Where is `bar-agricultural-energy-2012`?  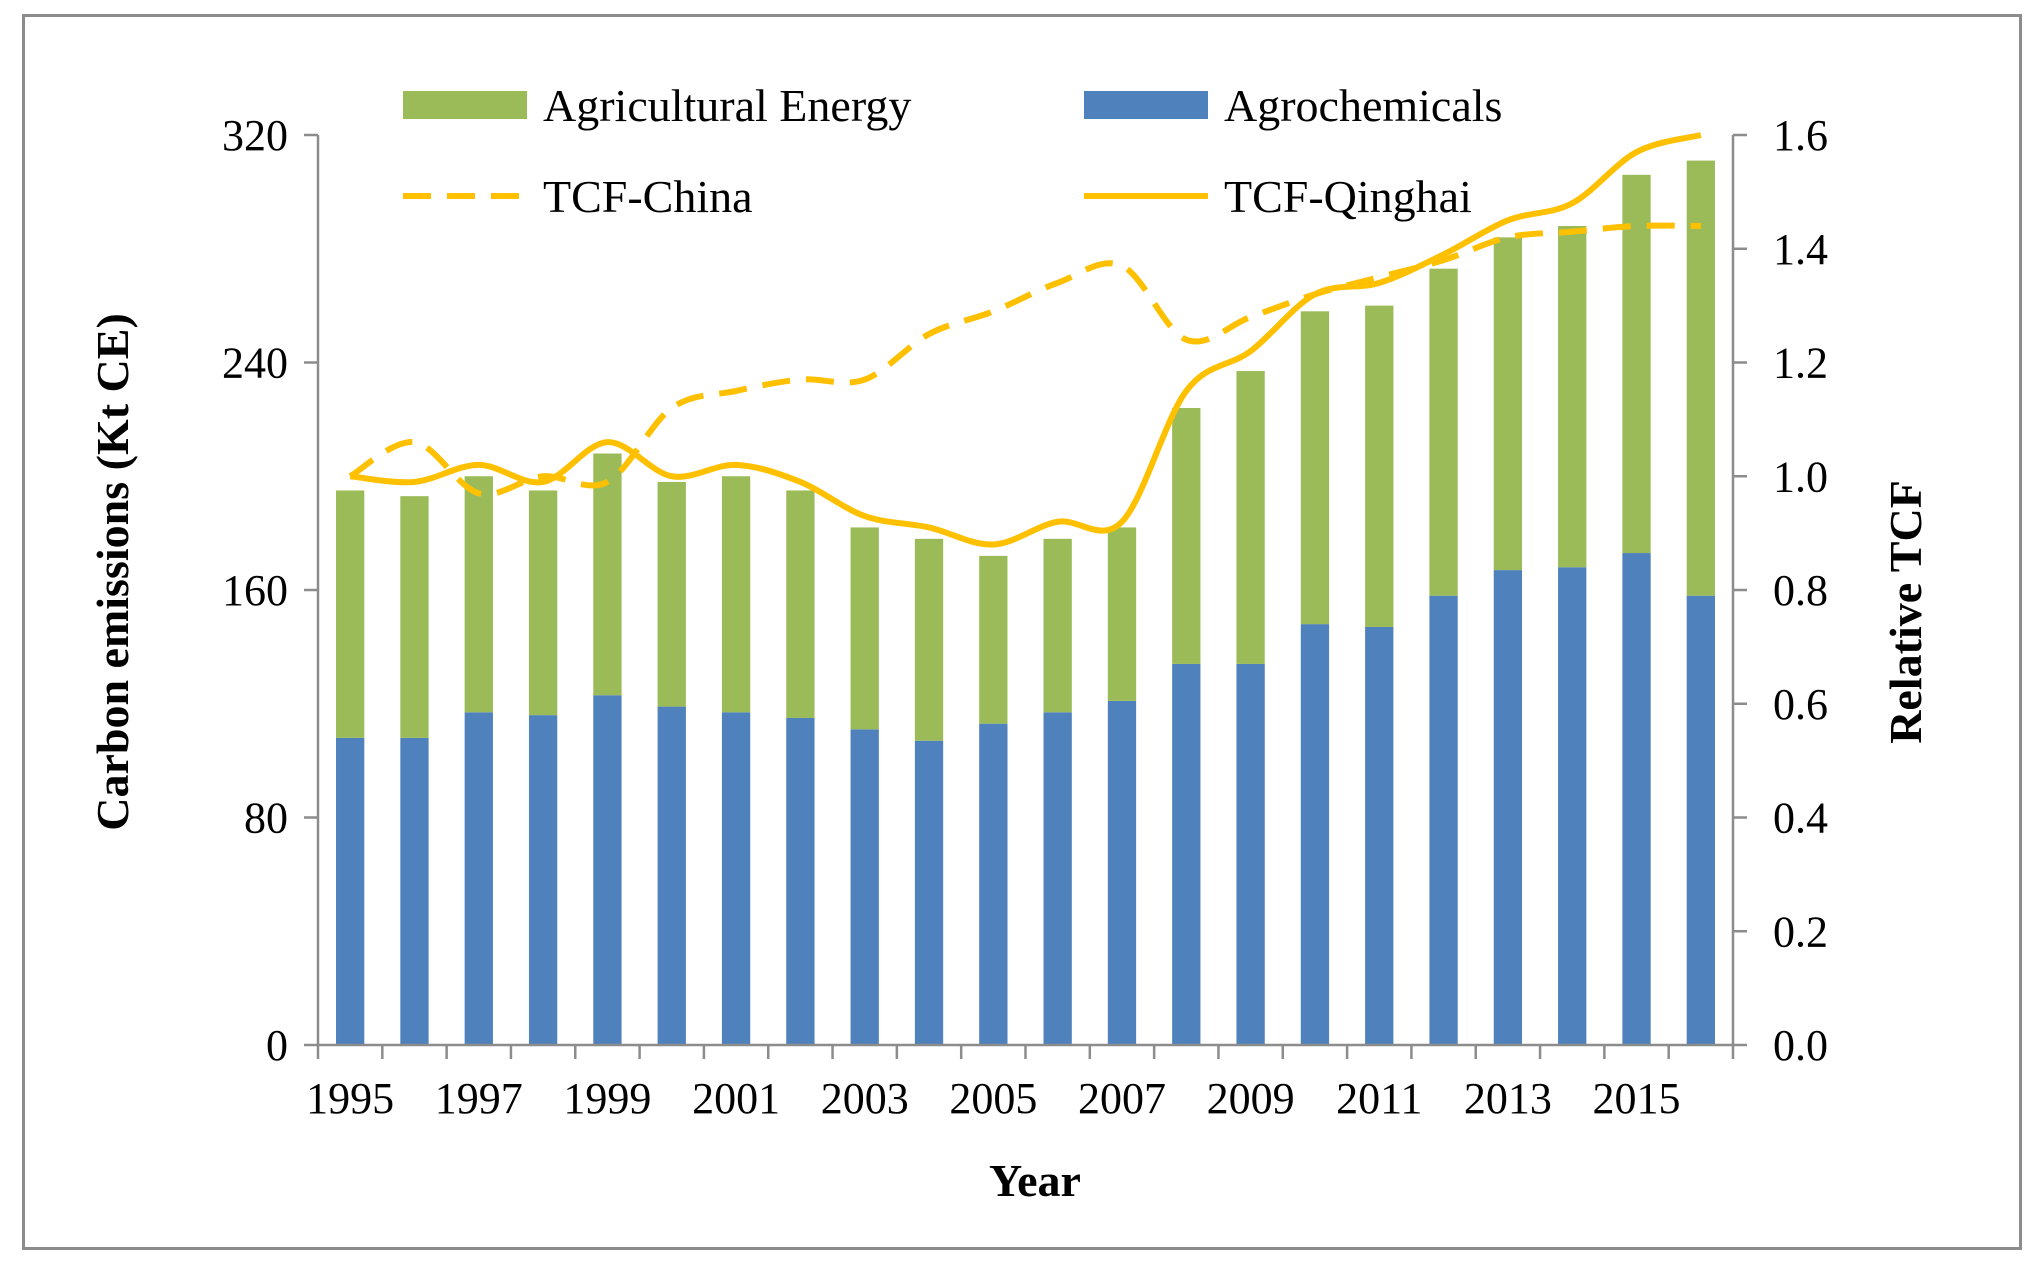 bar-agricultural-energy-2012 is located at coordinates (1443, 432).